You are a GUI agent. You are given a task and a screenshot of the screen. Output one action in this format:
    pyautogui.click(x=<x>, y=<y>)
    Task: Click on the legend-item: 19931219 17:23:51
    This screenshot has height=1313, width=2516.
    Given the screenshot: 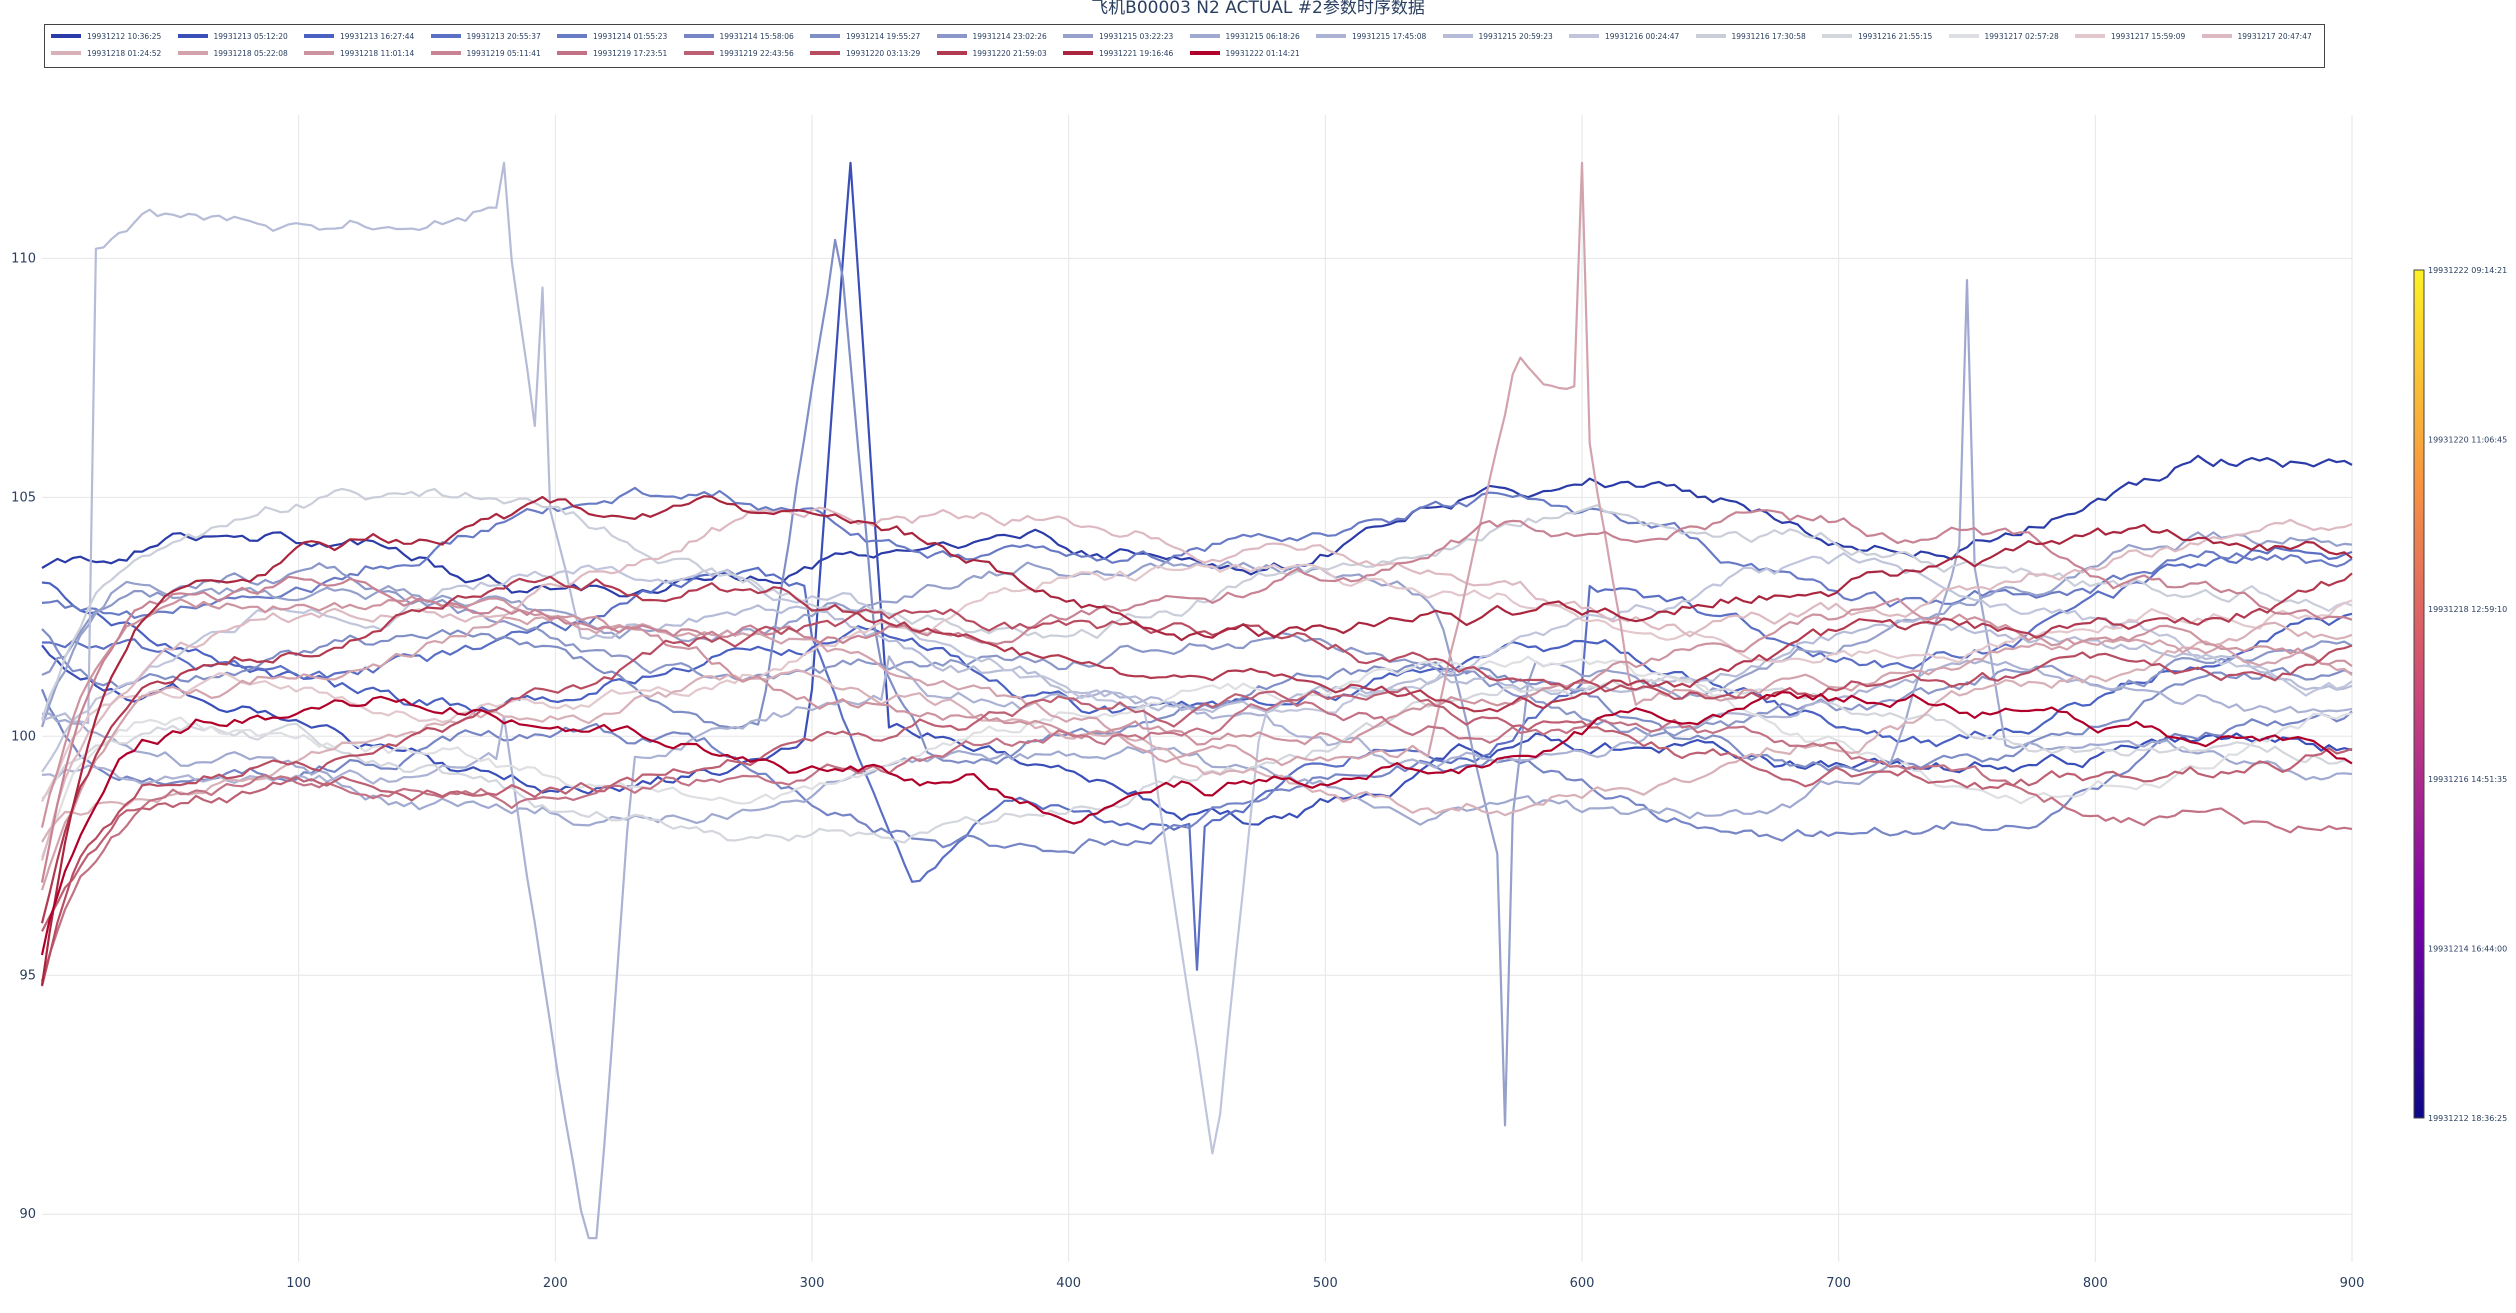 What is the action you would take?
    pyautogui.click(x=612, y=53)
    